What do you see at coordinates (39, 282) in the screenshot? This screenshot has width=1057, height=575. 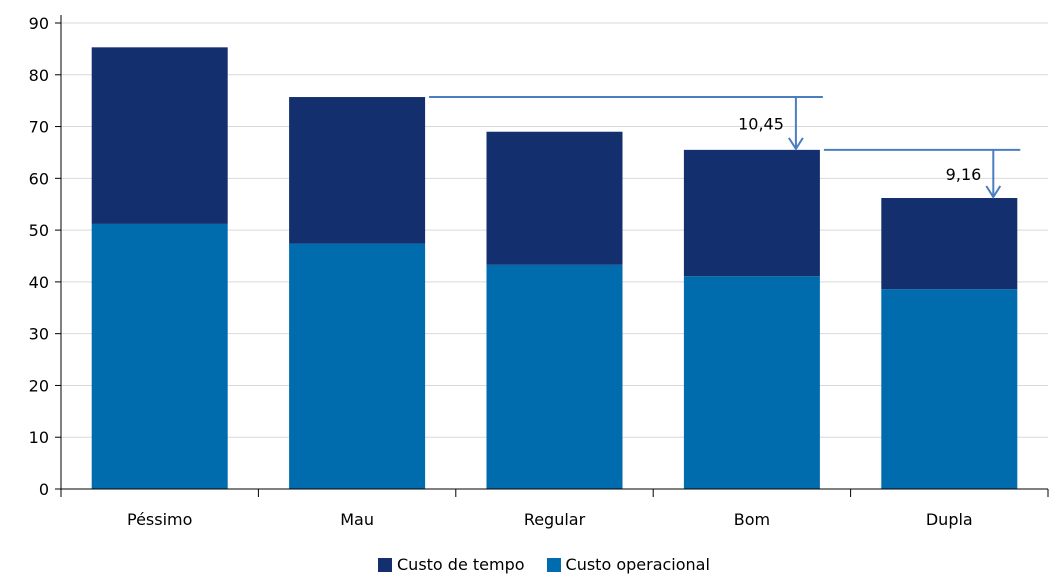 I see `y-tick-label: 40` at bounding box center [39, 282].